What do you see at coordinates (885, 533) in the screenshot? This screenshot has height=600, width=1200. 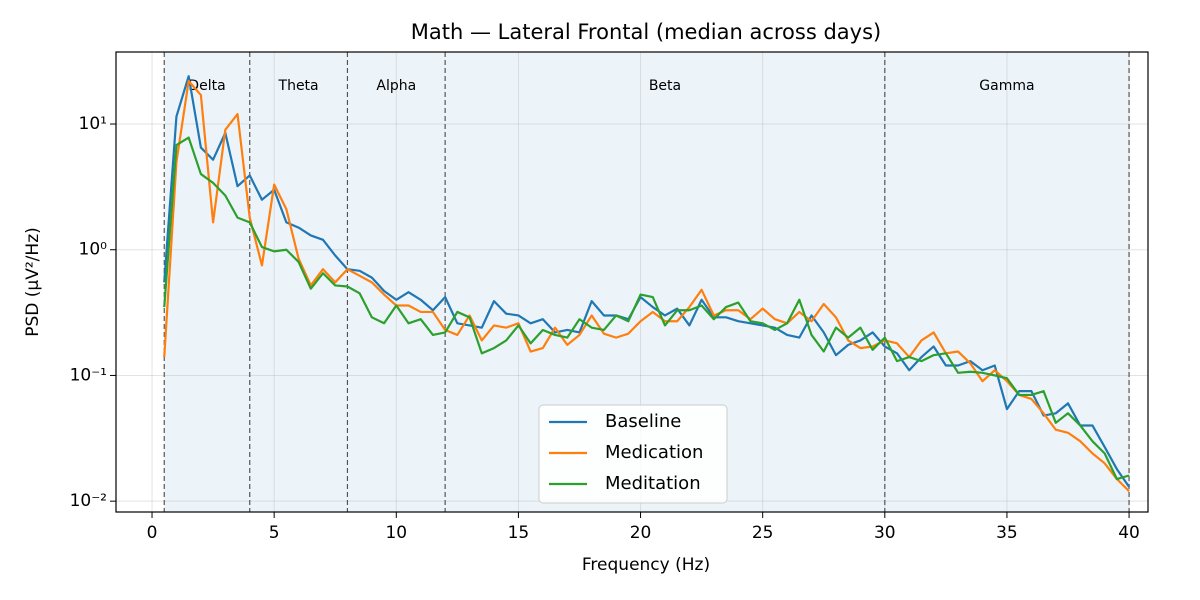 I see `x-tick-label: 30` at bounding box center [885, 533].